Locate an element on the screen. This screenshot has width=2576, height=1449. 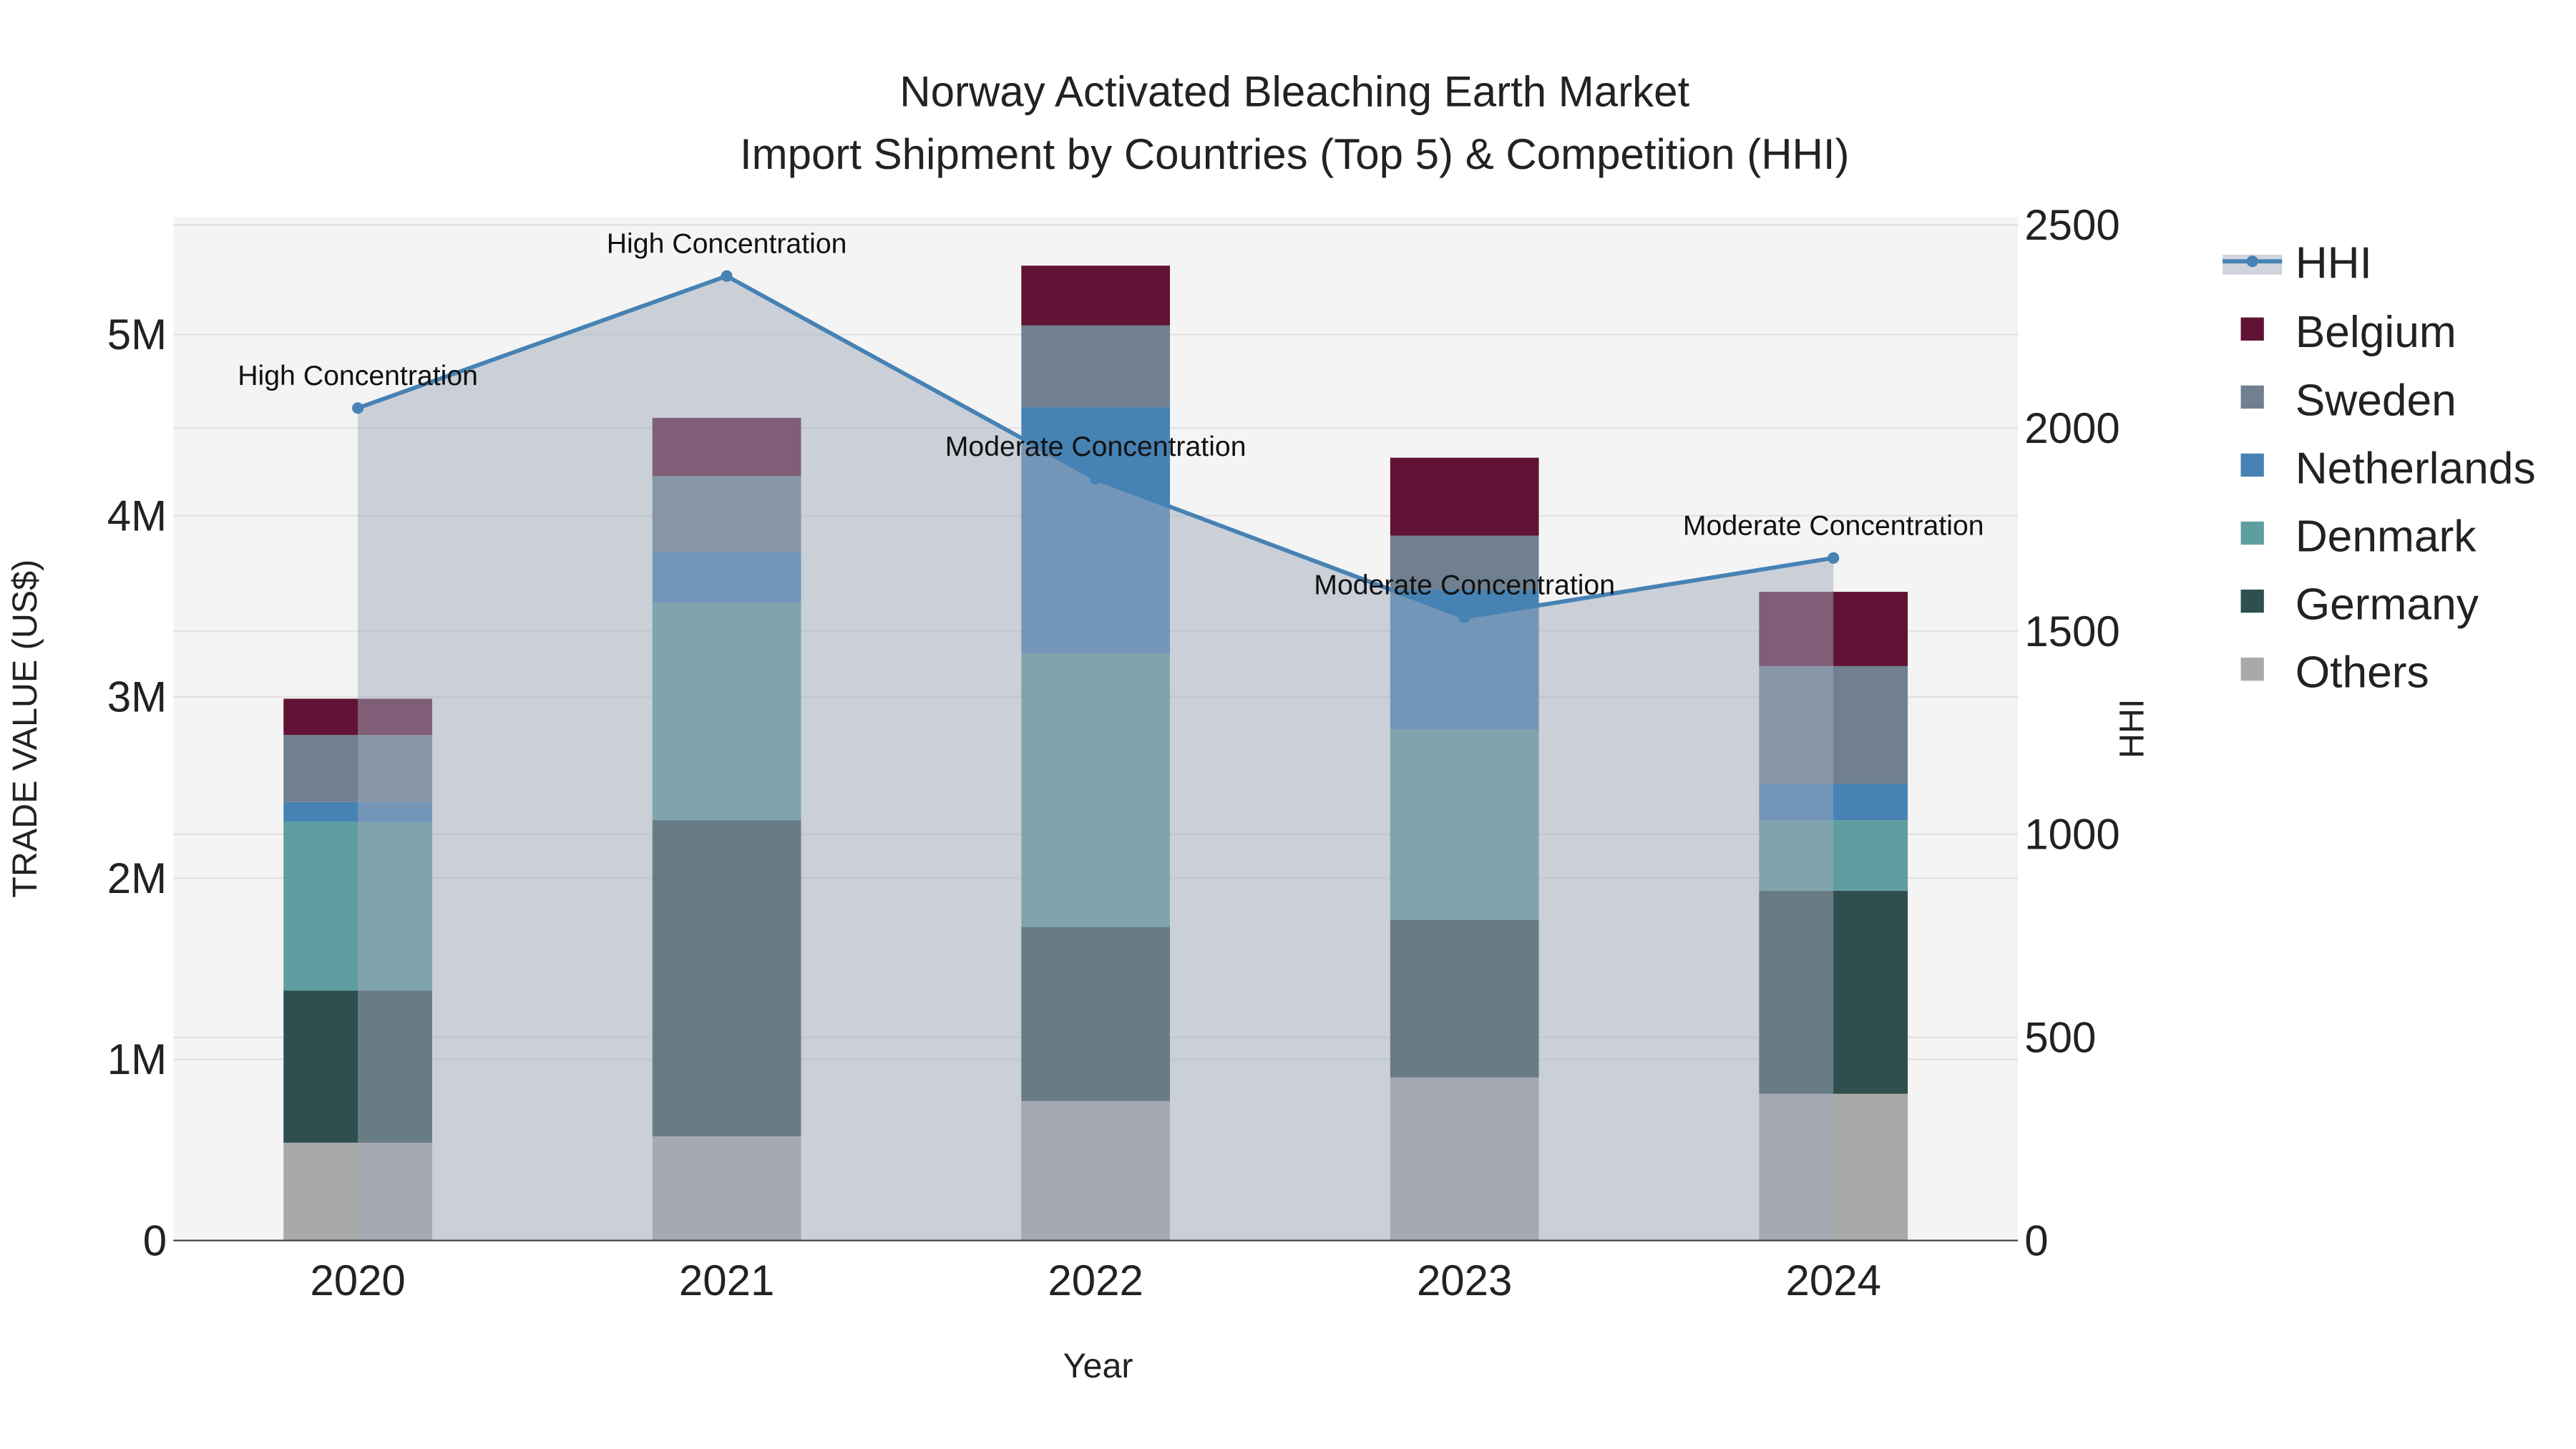
legend-denmark-label: Denmark is located at coordinates (2386, 536).